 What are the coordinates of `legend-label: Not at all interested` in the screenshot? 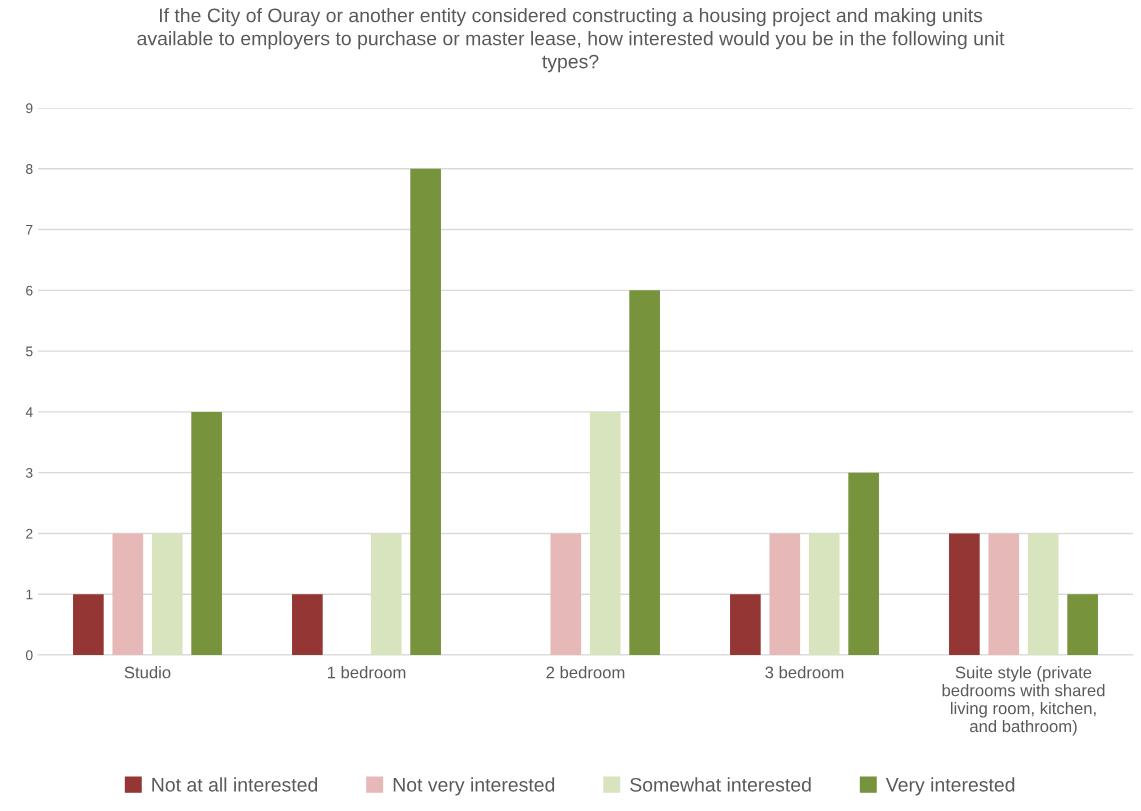 It's located at (235, 784).